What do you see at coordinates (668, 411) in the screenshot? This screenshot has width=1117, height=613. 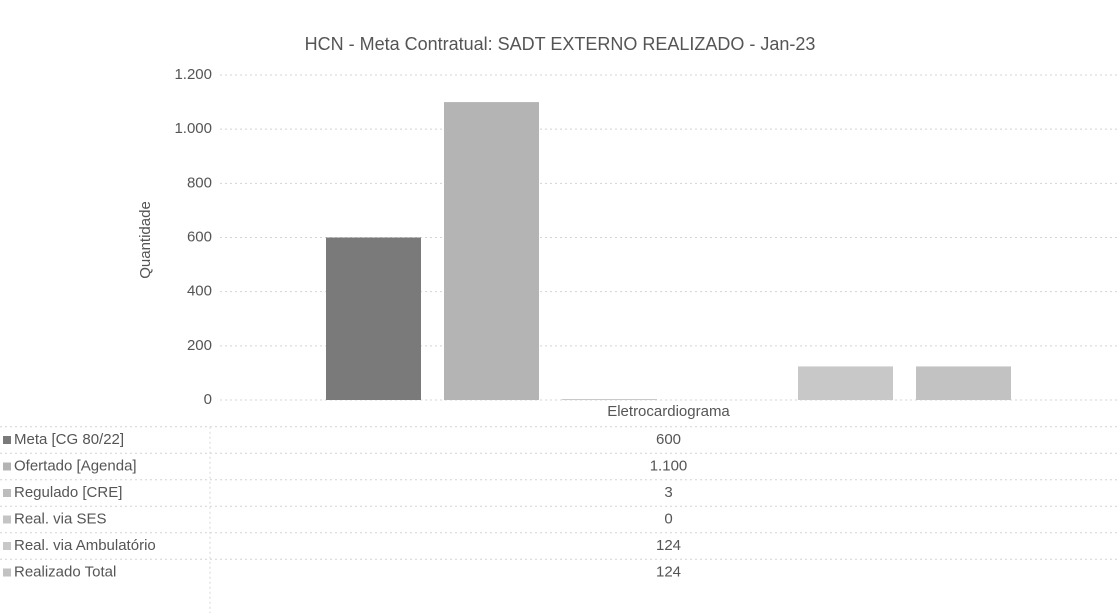 I see `x-tick-label: Eletrocardiograma` at bounding box center [668, 411].